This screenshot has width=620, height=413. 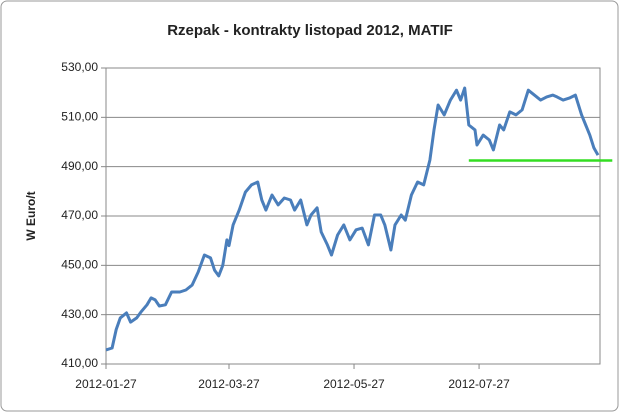 What do you see at coordinates (479, 384) in the screenshot?
I see `x-tick-label: 2012-07-27` at bounding box center [479, 384].